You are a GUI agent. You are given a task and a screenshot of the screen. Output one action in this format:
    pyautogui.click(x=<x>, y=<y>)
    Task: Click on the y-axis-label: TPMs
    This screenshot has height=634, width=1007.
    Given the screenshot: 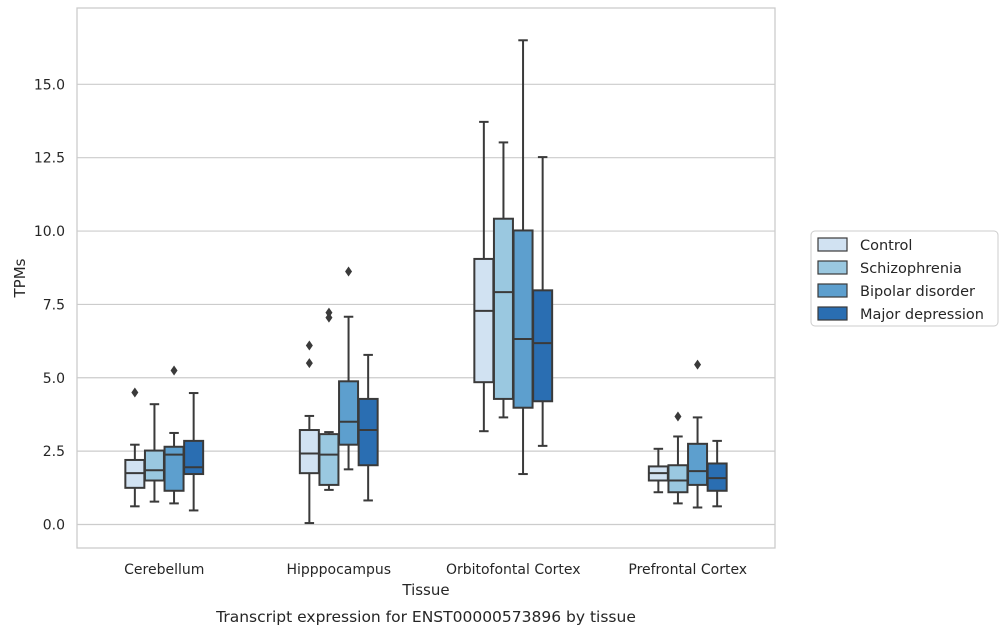 What is the action you would take?
    pyautogui.click(x=20, y=278)
    